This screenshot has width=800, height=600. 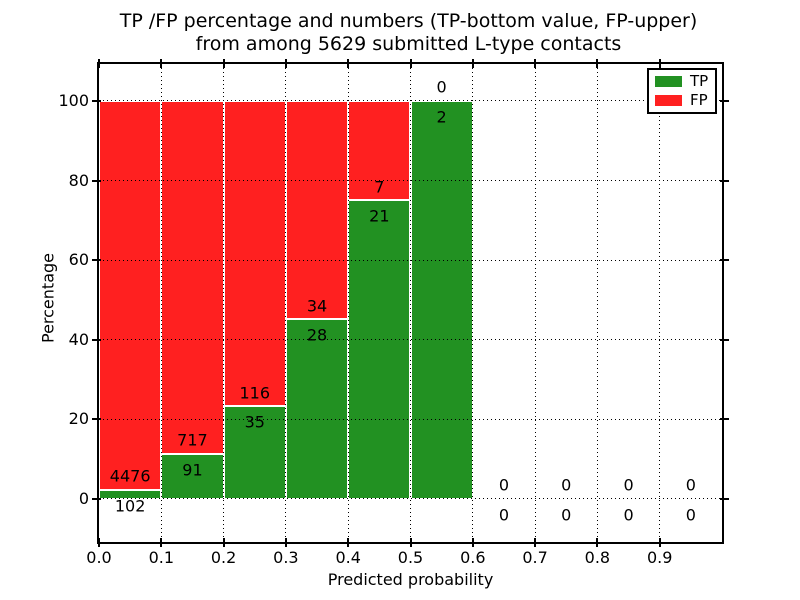 I want to click on x-tick-label: 0.1, so click(x=161, y=557).